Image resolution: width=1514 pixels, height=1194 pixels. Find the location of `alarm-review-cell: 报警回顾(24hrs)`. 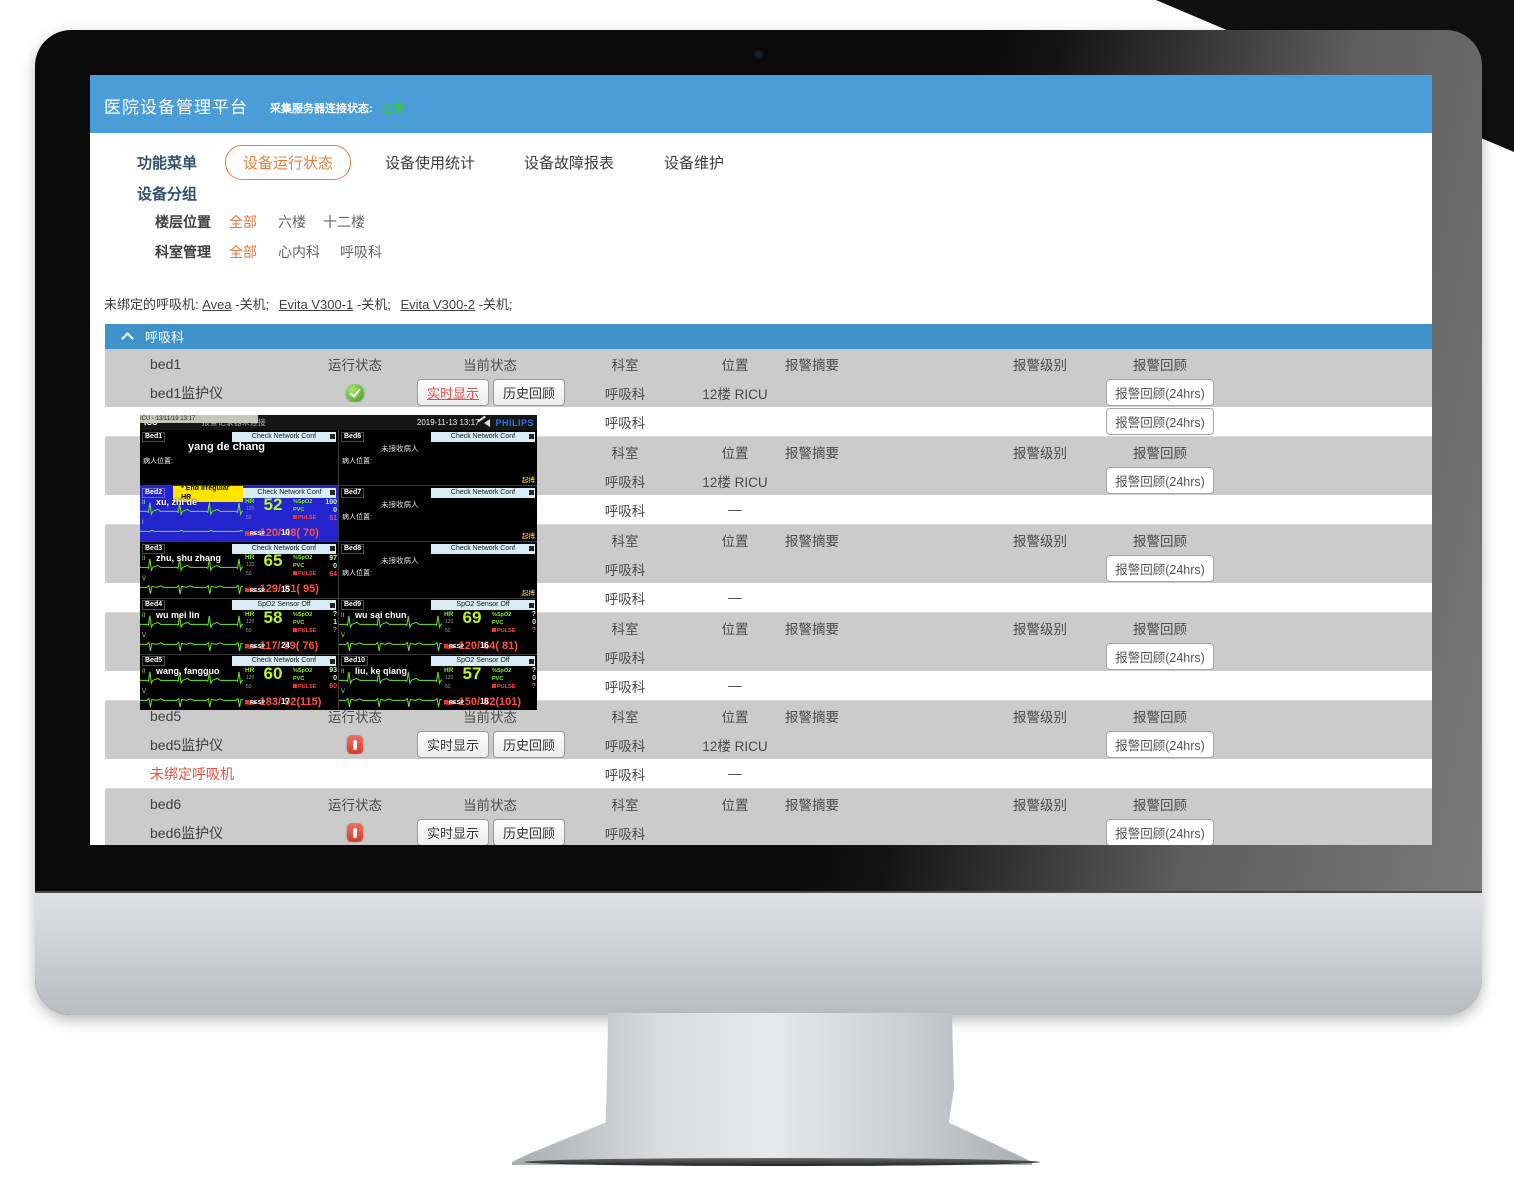

alarm-review-cell: 报警回顾(24hrs) is located at coordinates (1160, 656).